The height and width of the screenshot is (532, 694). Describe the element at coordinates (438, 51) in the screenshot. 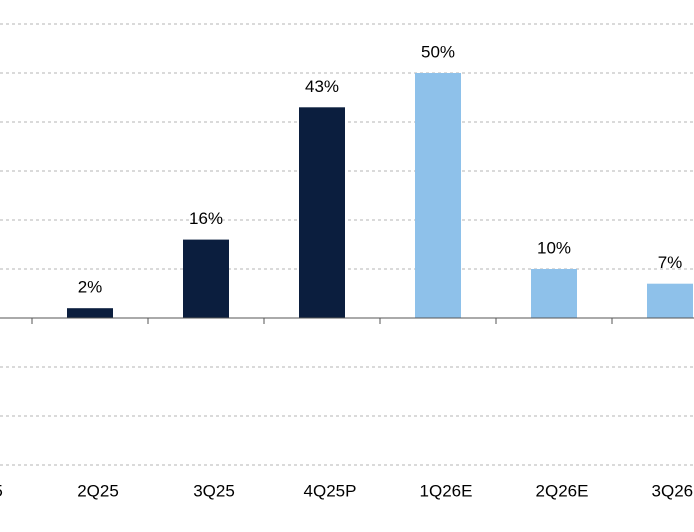

I see `value-label: 50%` at that location.